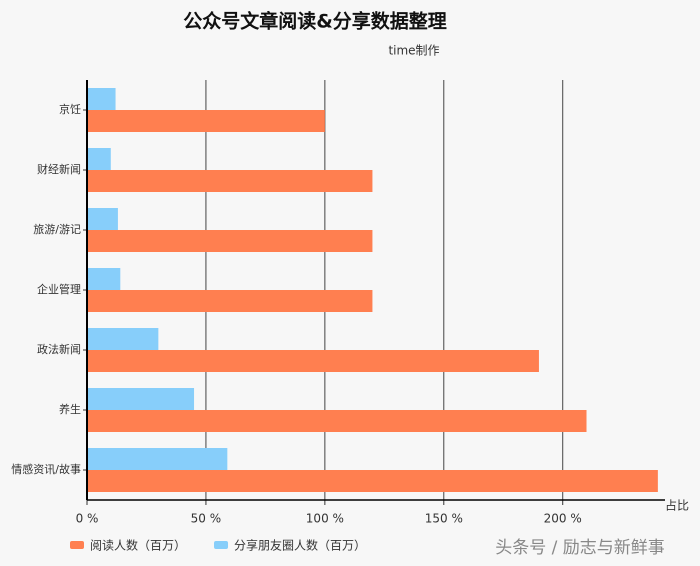 The width and height of the screenshot is (700, 566). I want to click on watermark: 头条号 / 励志与新鲜事, so click(580, 548).